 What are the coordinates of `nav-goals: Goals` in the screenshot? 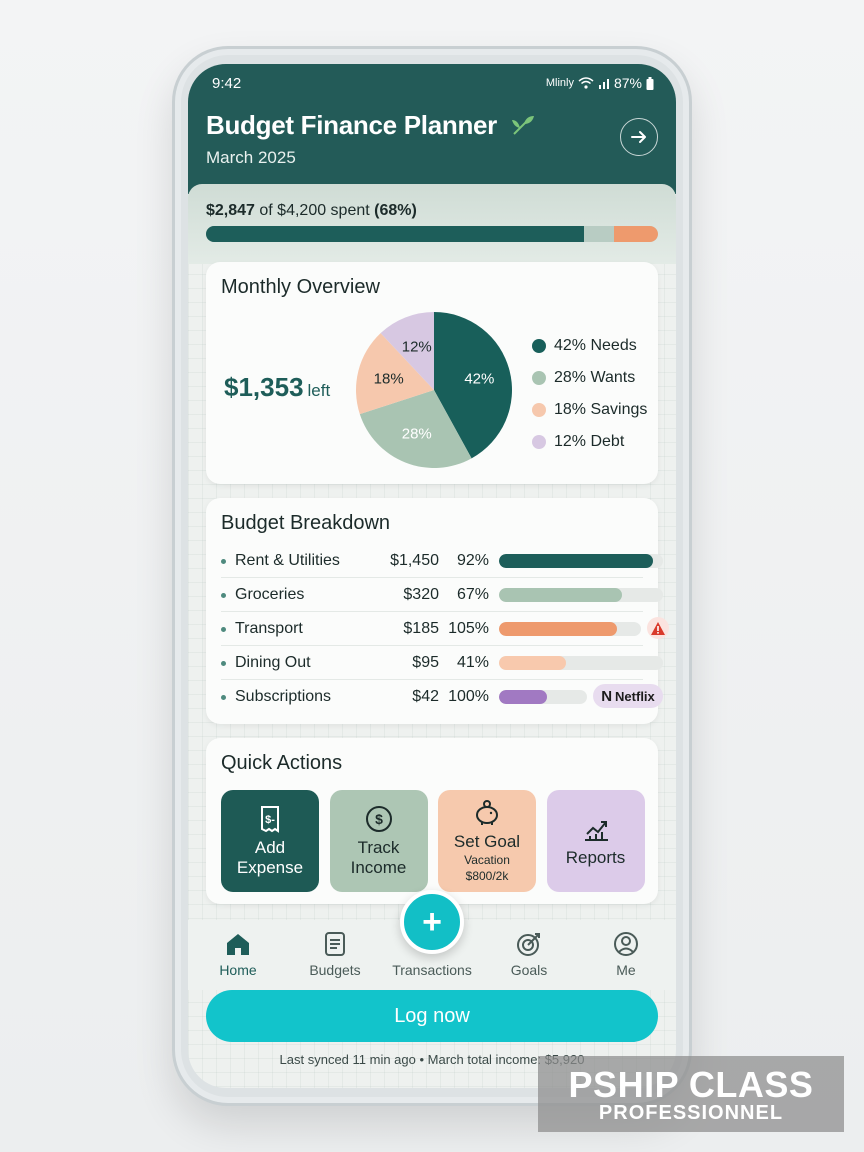 It's located at (529, 954).